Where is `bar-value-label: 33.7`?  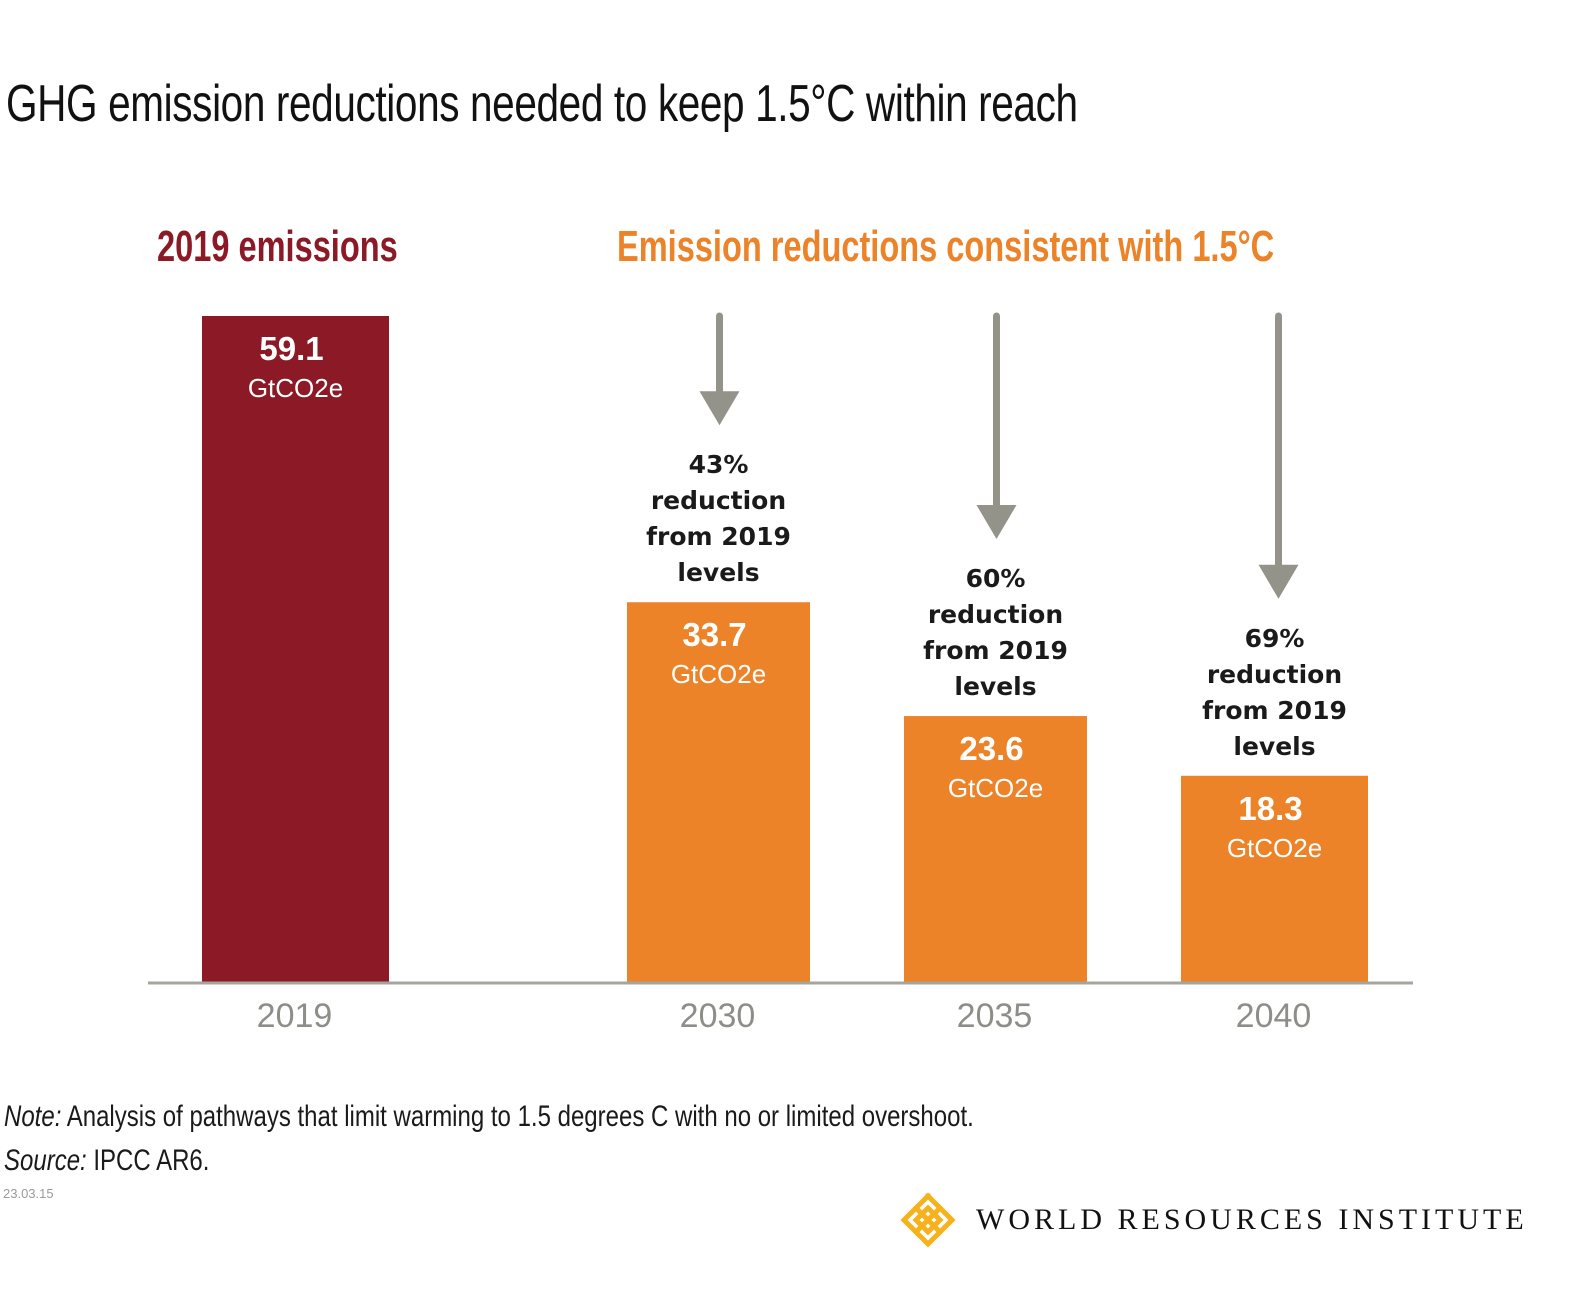
bar-value-label: 33.7 is located at coordinates (714, 634).